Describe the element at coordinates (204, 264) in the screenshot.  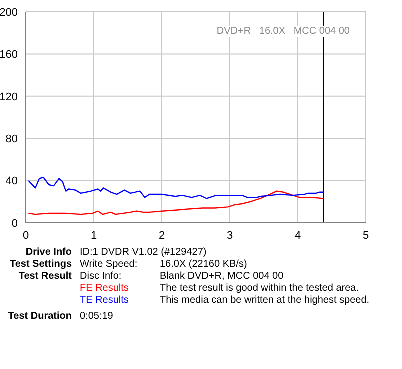
I see `text: 16.0X (22160 KB/s)` at that location.